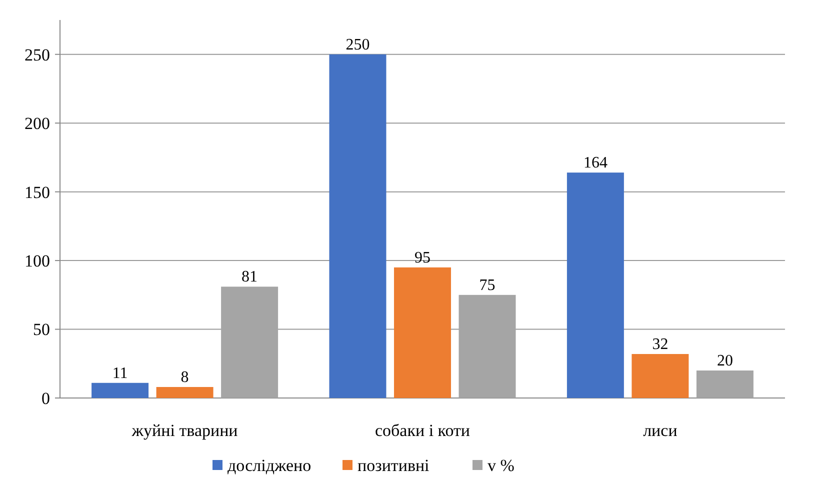 Image resolution: width=815 pixels, height=488 pixels. Describe the element at coordinates (37, 192) in the screenshot. I see `y-tick-label: 150` at that location.